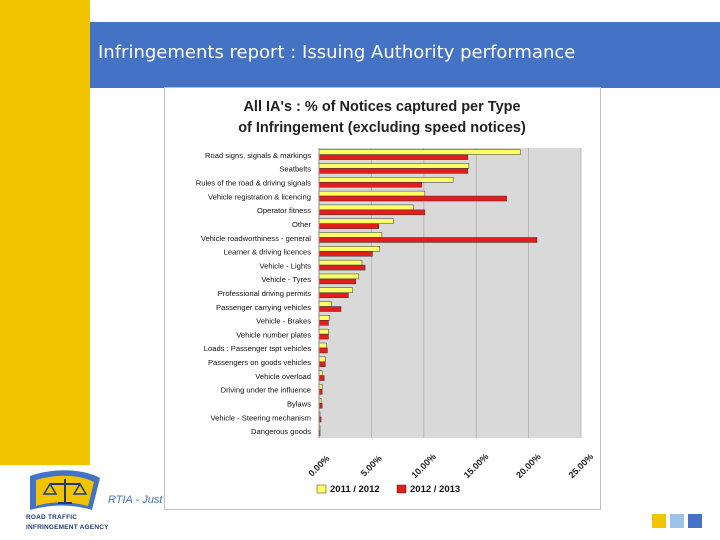 Image resolution: width=720 pixels, height=540 pixels. Describe the element at coordinates (268, 252) in the screenshot. I see `category-label: Learner & driving licences` at that location.